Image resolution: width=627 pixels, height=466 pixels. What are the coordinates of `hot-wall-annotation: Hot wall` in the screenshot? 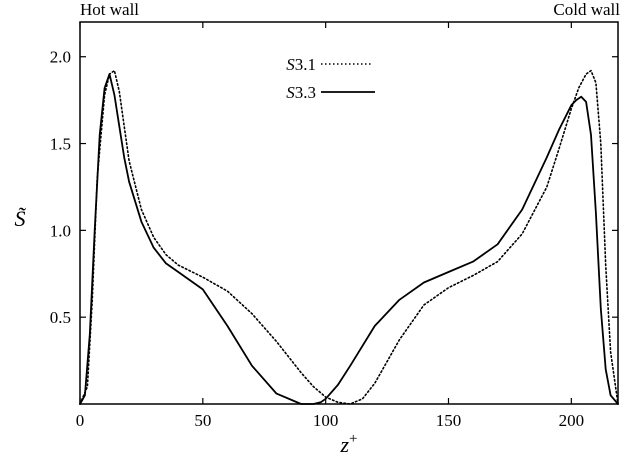 It's located at (109, 9).